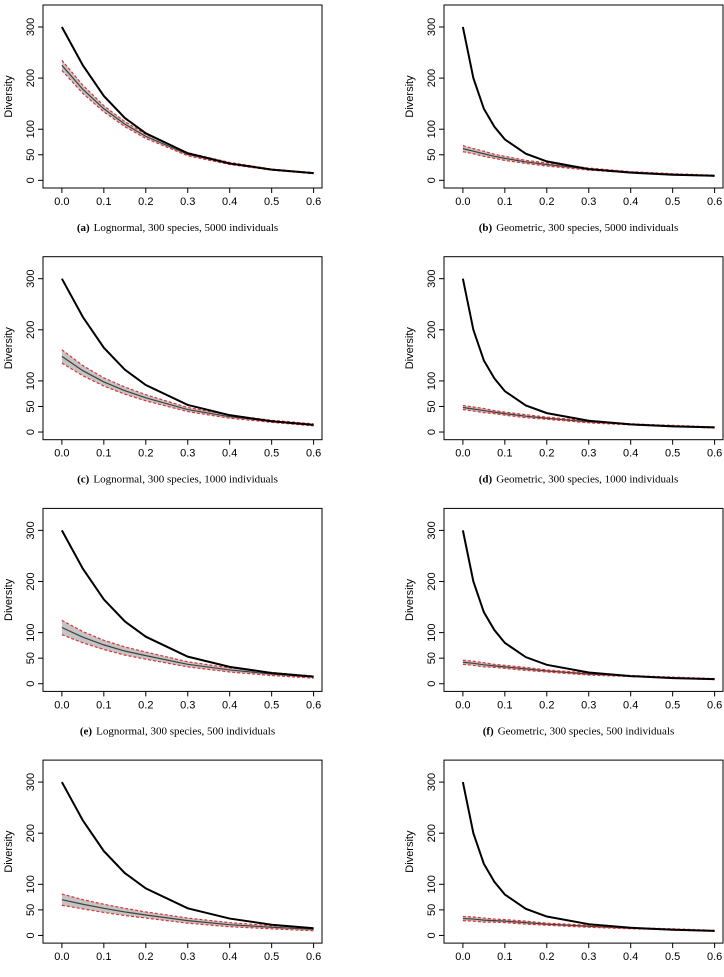  What do you see at coordinates (83, 480) in the screenshot?
I see `caption-label: (c)` at bounding box center [83, 480].